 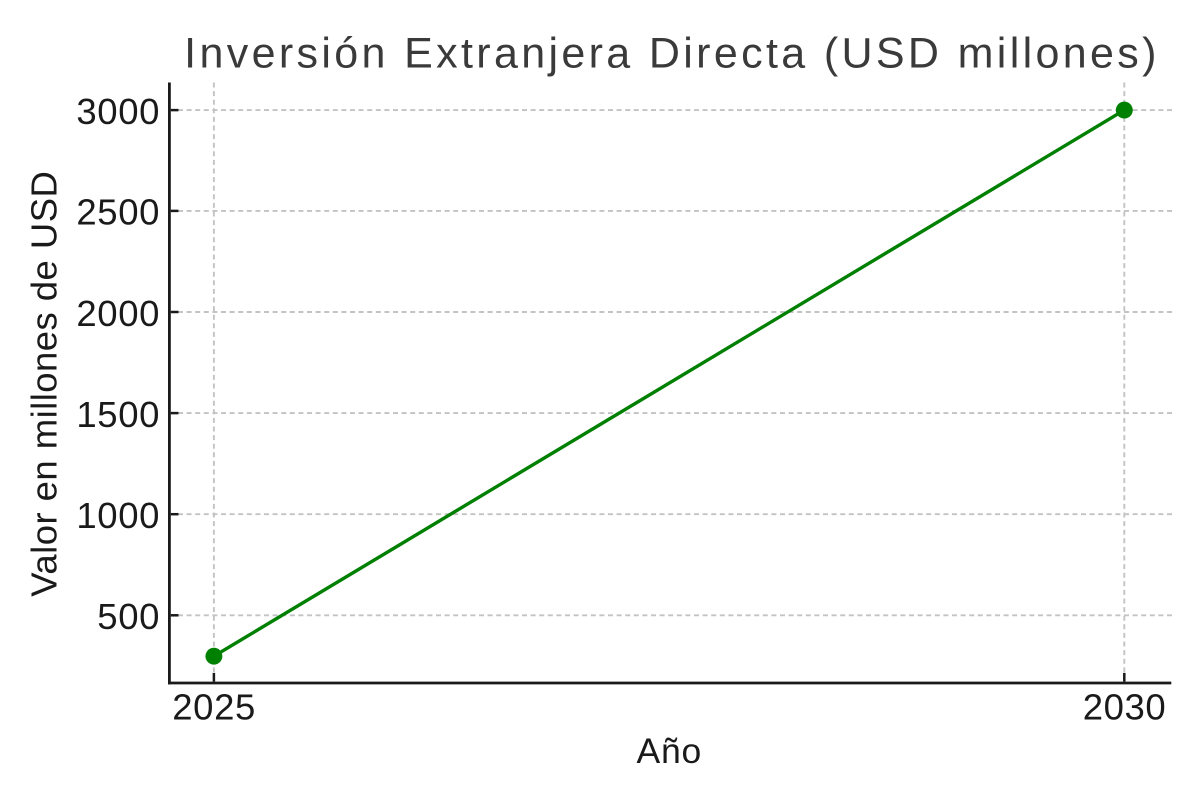 I want to click on svg-text: 500, so click(x=128, y=616).